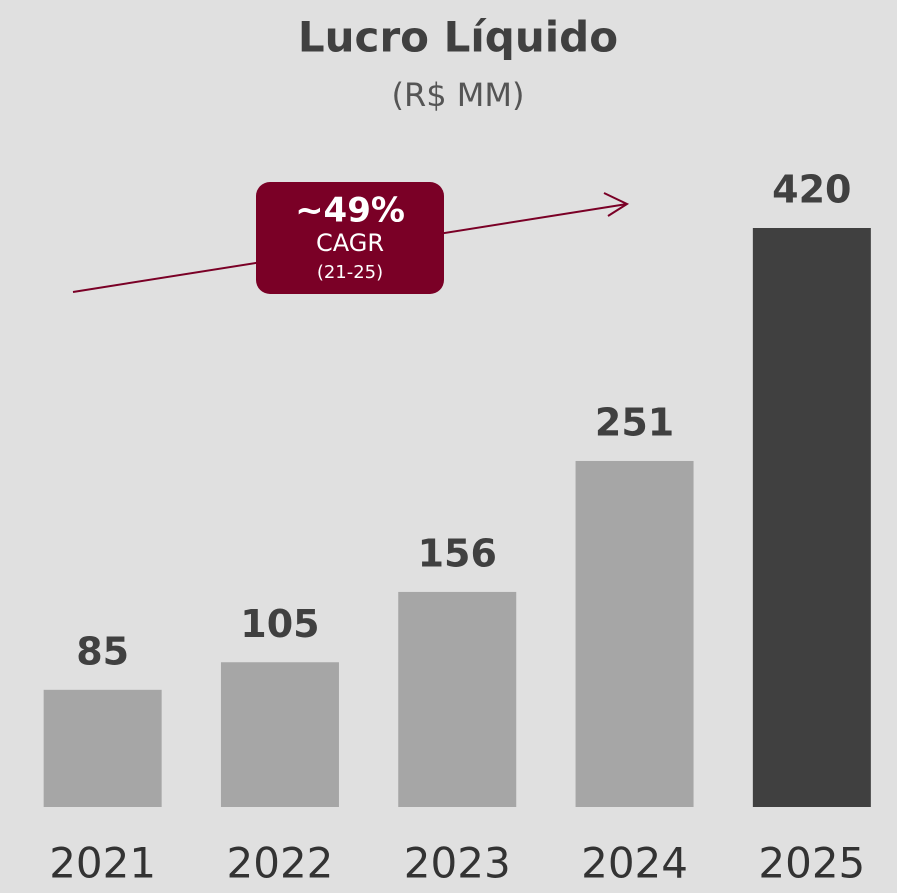  What do you see at coordinates (350, 243) in the screenshot?
I see `cagr-label: CAGR` at bounding box center [350, 243].